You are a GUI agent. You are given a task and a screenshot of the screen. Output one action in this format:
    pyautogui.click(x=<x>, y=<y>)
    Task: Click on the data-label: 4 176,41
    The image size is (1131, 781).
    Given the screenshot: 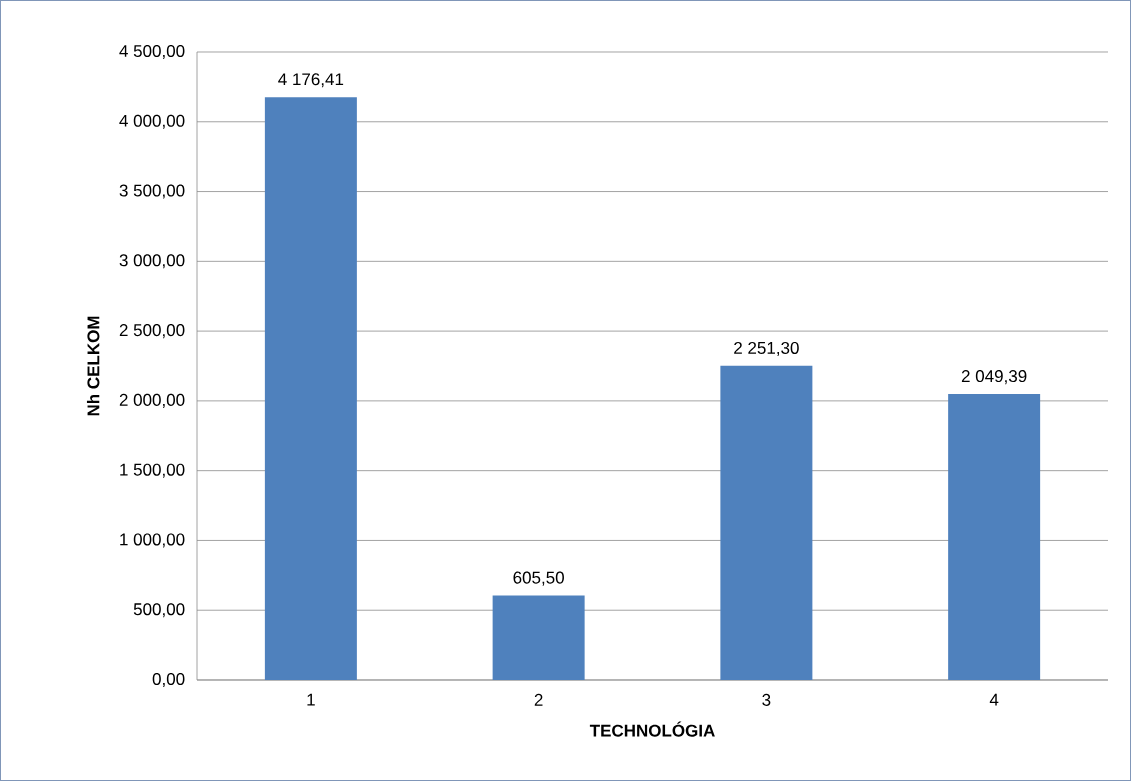 What is the action you would take?
    pyautogui.click(x=311, y=80)
    